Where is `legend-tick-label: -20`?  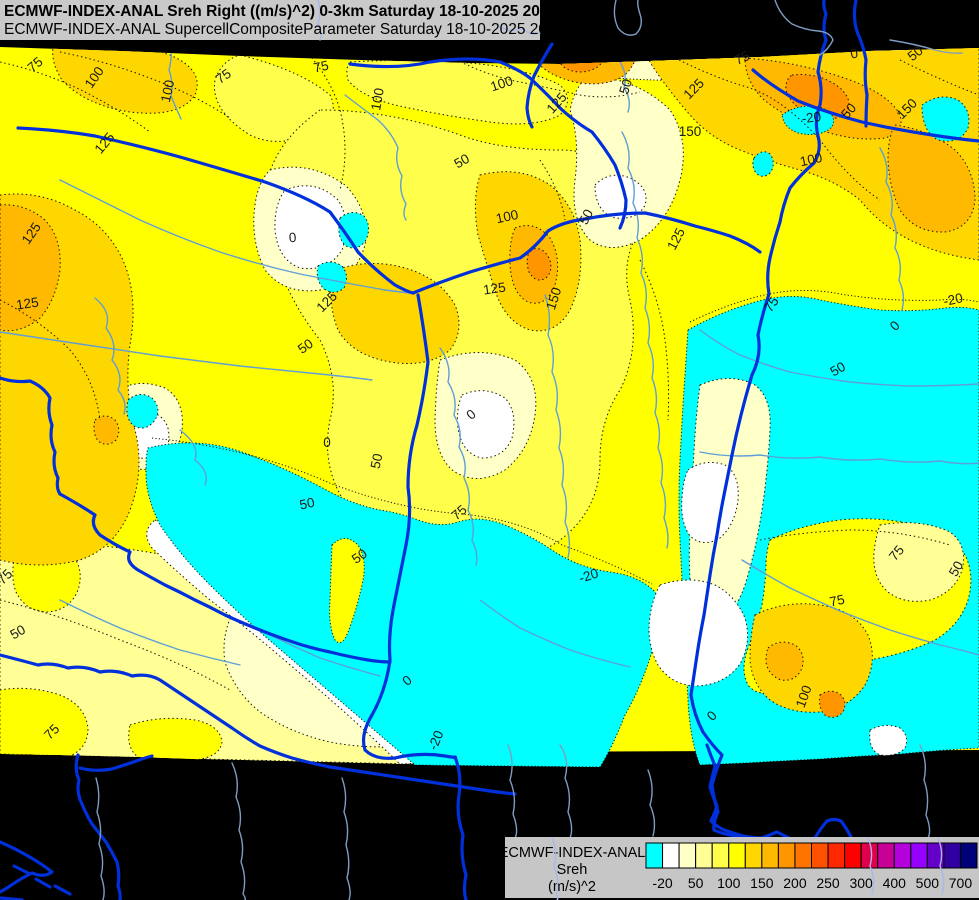
legend-tick-label: -20 is located at coordinates (662, 883).